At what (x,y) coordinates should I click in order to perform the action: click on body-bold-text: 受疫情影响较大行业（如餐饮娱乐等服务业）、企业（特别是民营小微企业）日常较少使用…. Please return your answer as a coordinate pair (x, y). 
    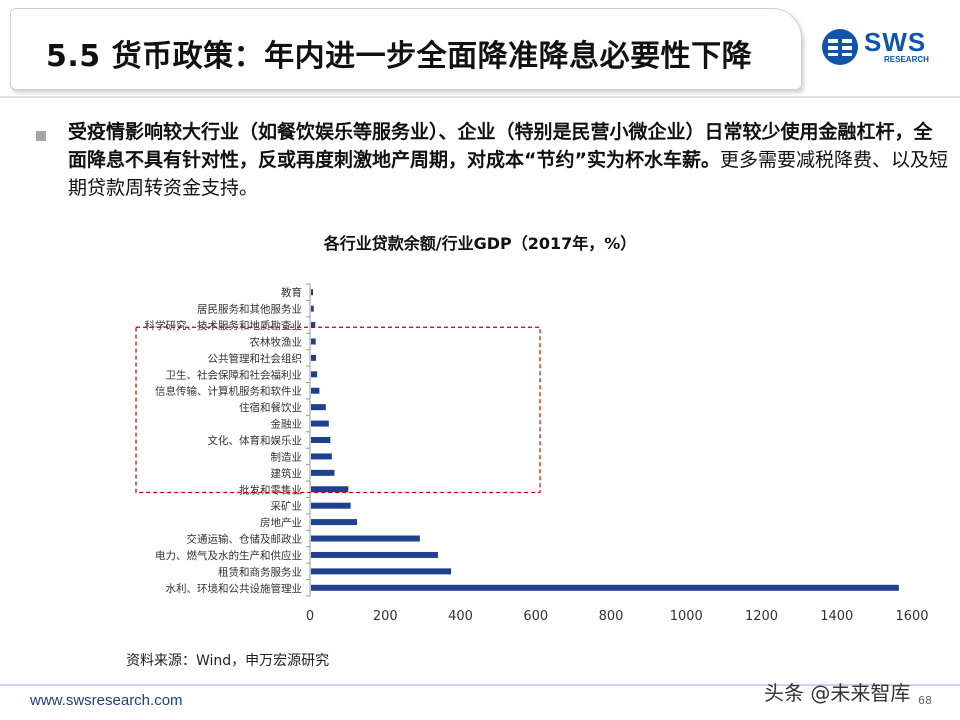
    Looking at the image, I should click on (500, 146).